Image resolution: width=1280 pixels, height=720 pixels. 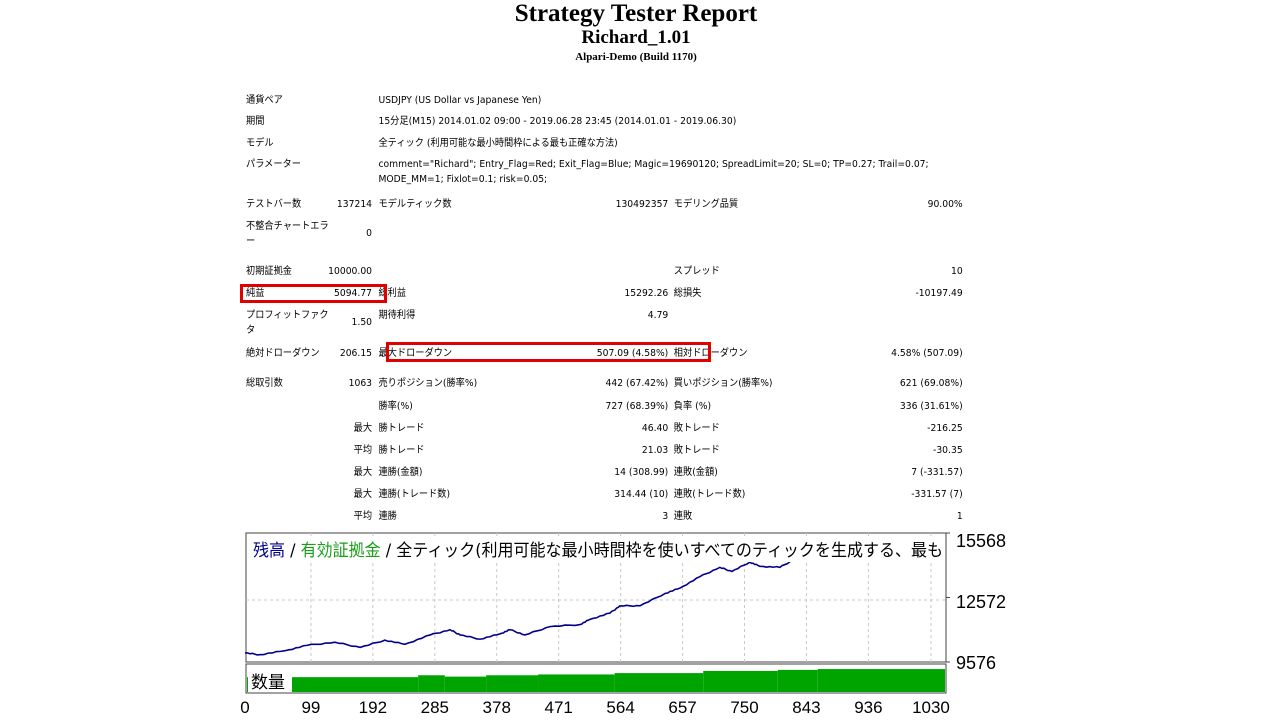 What do you see at coordinates (706, 204) in the screenshot?
I see `stat-label: モデリング品質` at bounding box center [706, 204].